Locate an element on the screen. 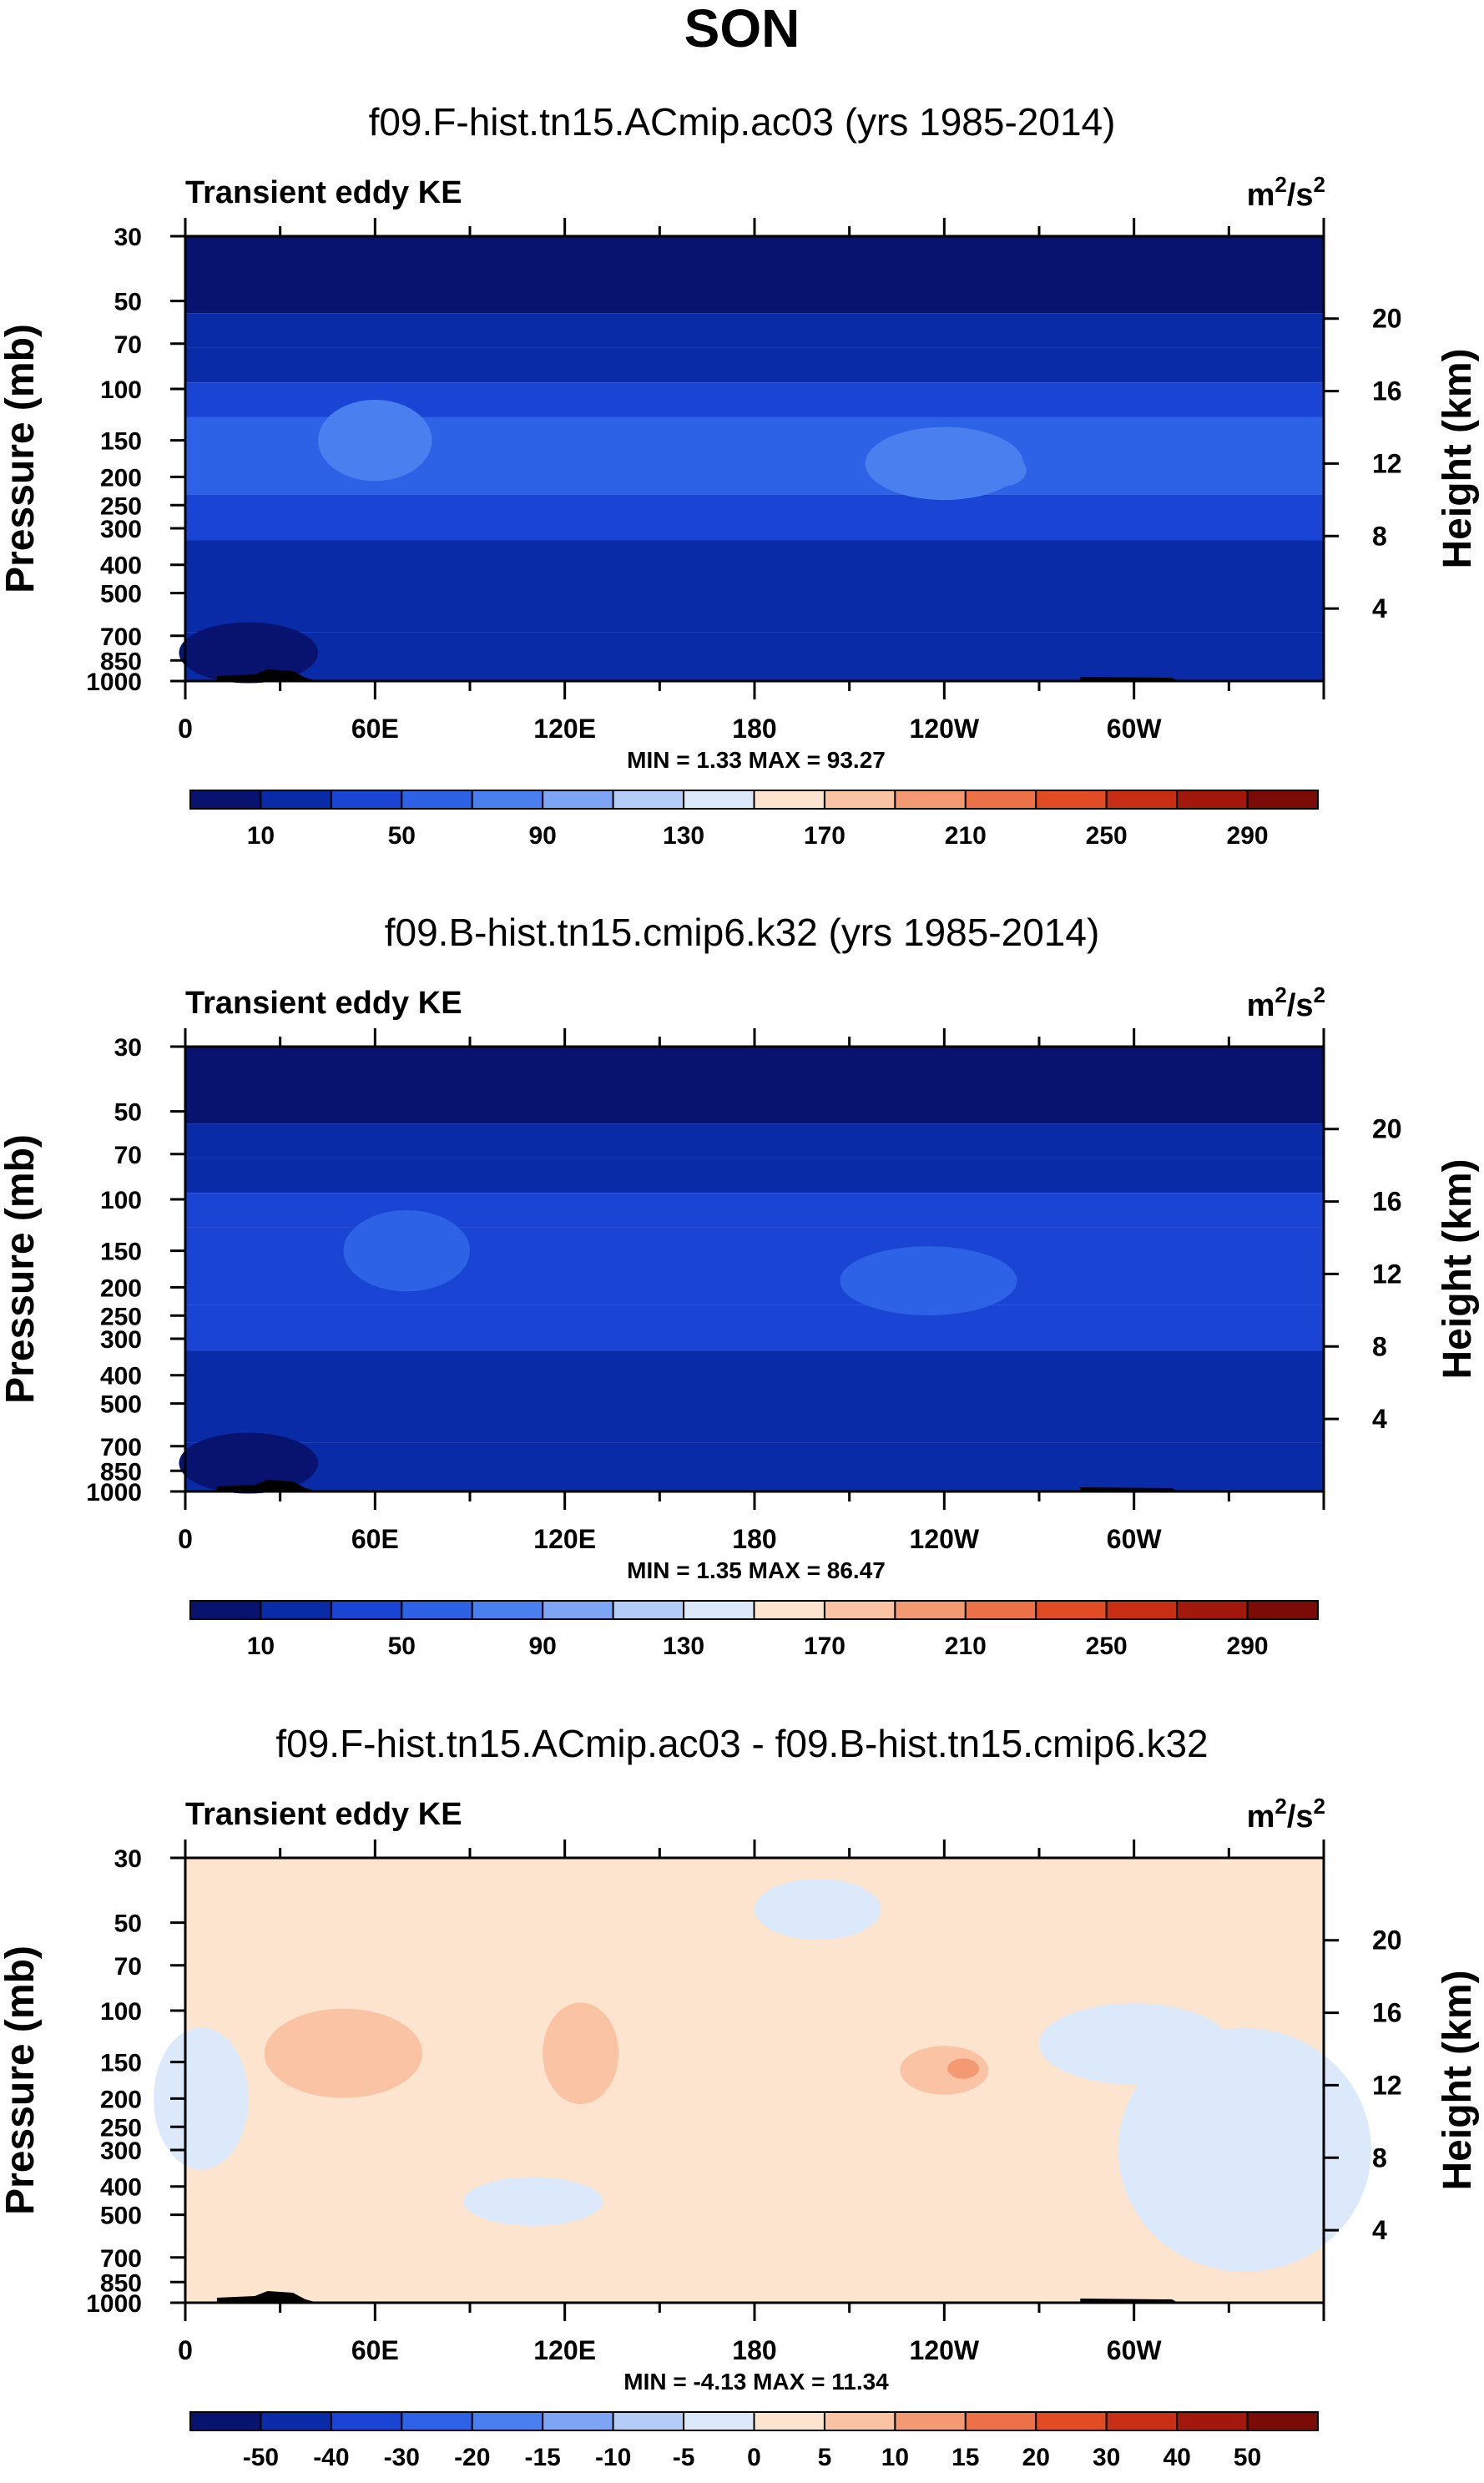 Image resolution: width=1484 pixels, height=2483 pixels. colorbar-label: -50 is located at coordinates (261, 2457).